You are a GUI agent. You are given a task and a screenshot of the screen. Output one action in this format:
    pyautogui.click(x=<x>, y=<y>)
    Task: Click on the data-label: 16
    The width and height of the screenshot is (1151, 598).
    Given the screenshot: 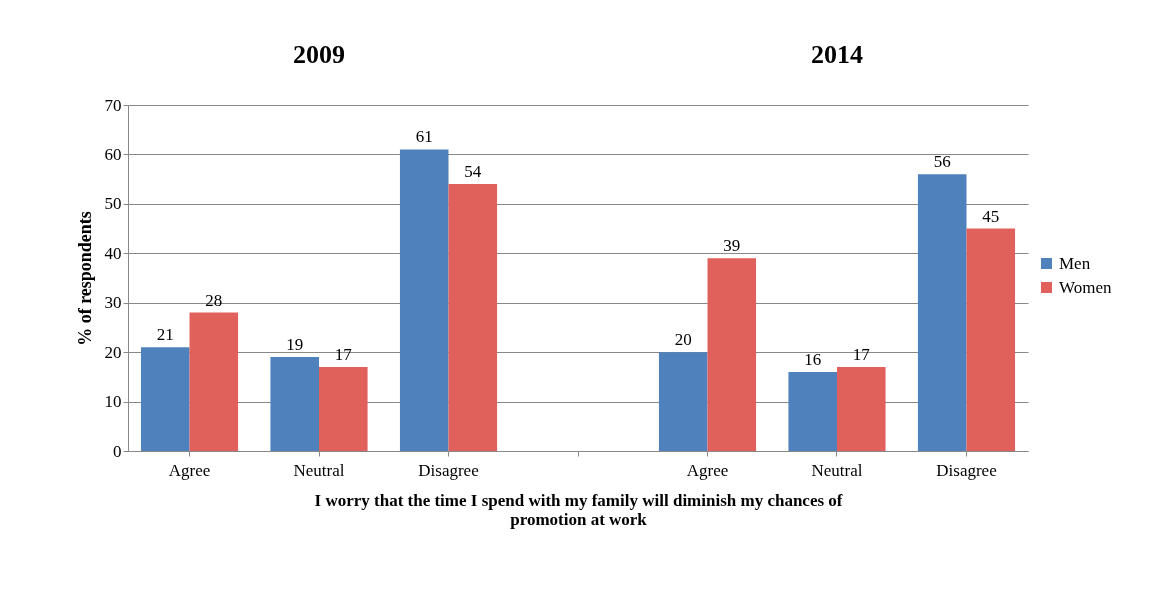 What is the action you would take?
    pyautogui.click(x=813, y=359)
    